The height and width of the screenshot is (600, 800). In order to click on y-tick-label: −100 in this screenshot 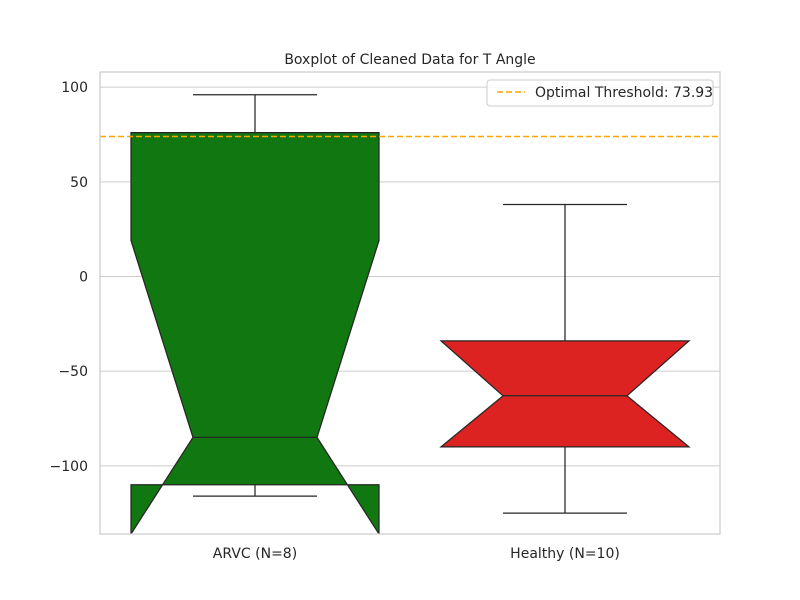, I will do `click(69, 467)`.